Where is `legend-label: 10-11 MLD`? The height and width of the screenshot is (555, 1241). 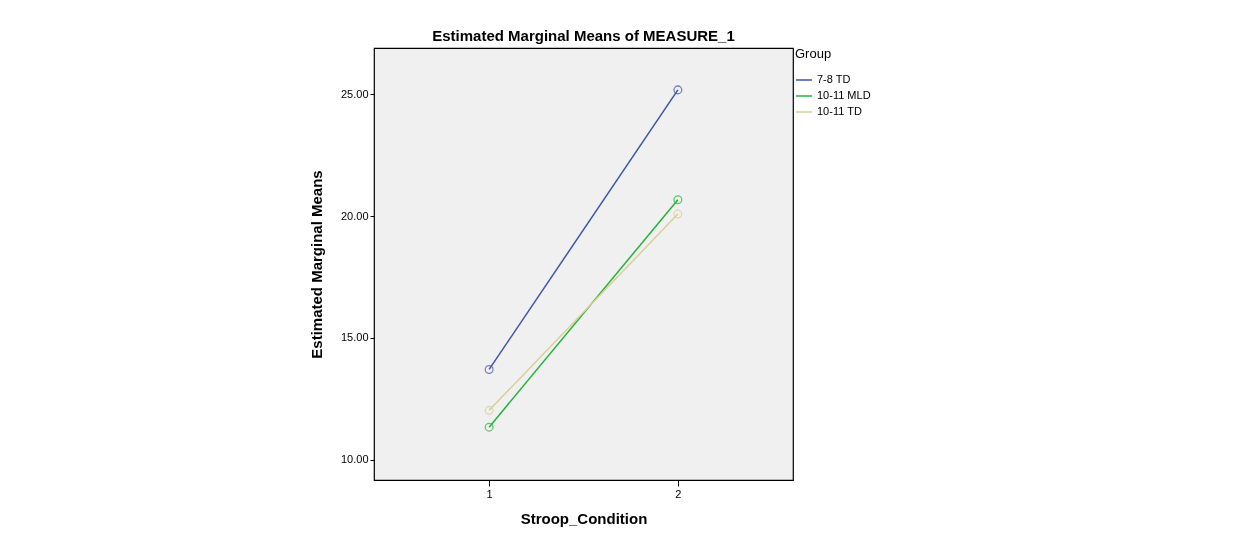
legend-label: 10-11 MLD is located at coordinates (844, 95).